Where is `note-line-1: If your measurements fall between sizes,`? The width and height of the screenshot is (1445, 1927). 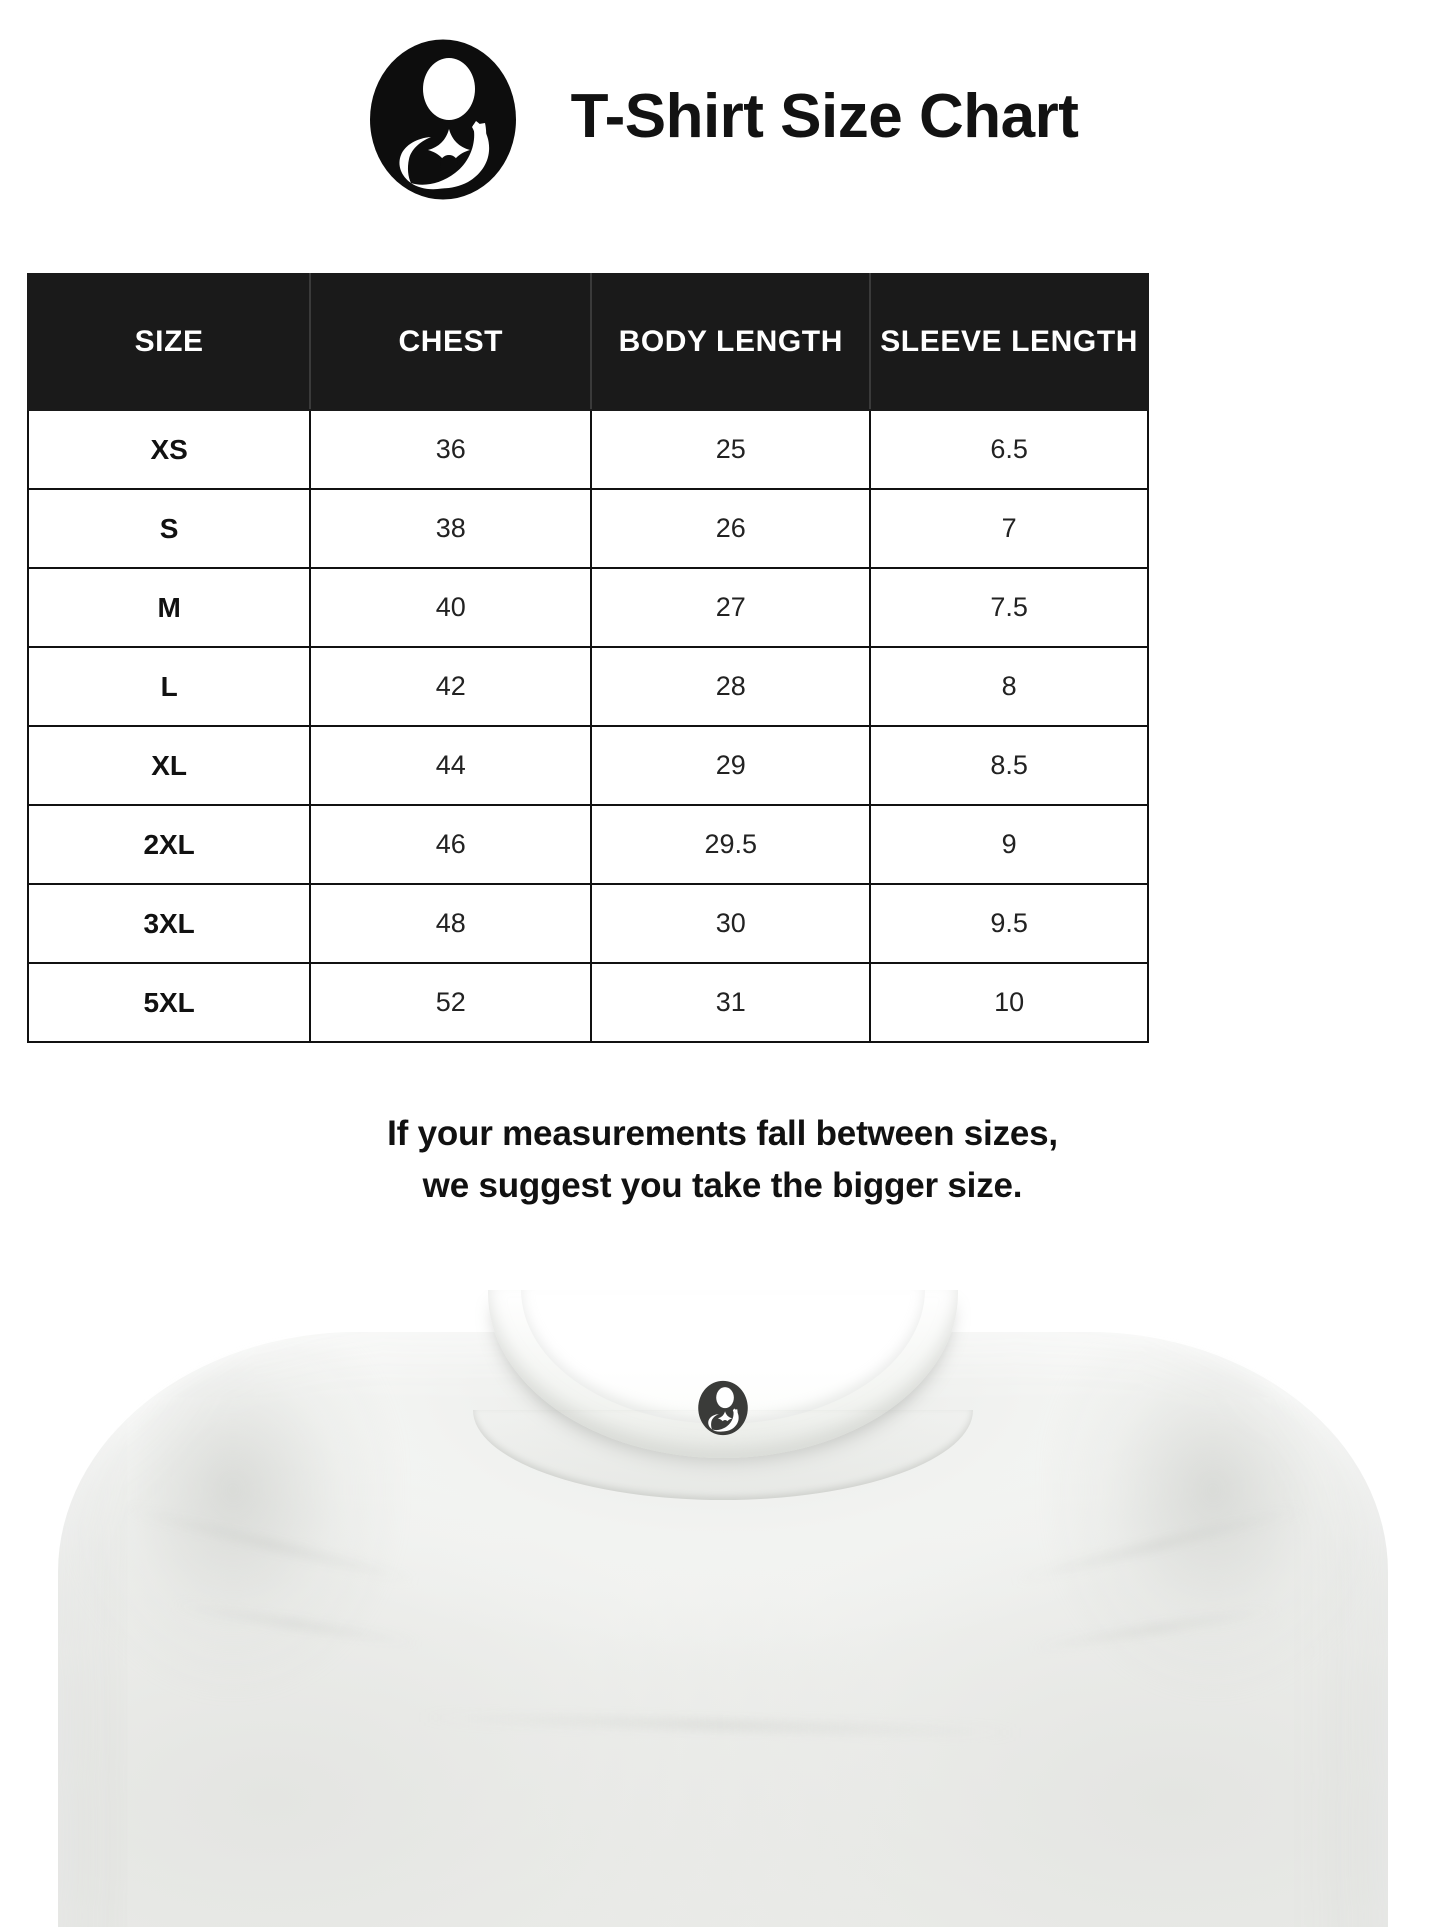 note-line-1: If your measurements fall between sizes, is located at coordinates (722, 1133).